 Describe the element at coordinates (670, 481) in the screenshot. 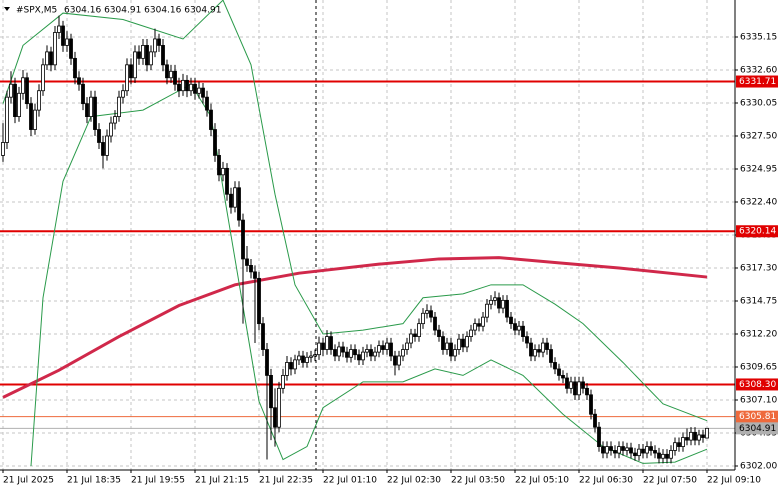

I see `x-tick-label: 22 Jul 07:50` at that location.